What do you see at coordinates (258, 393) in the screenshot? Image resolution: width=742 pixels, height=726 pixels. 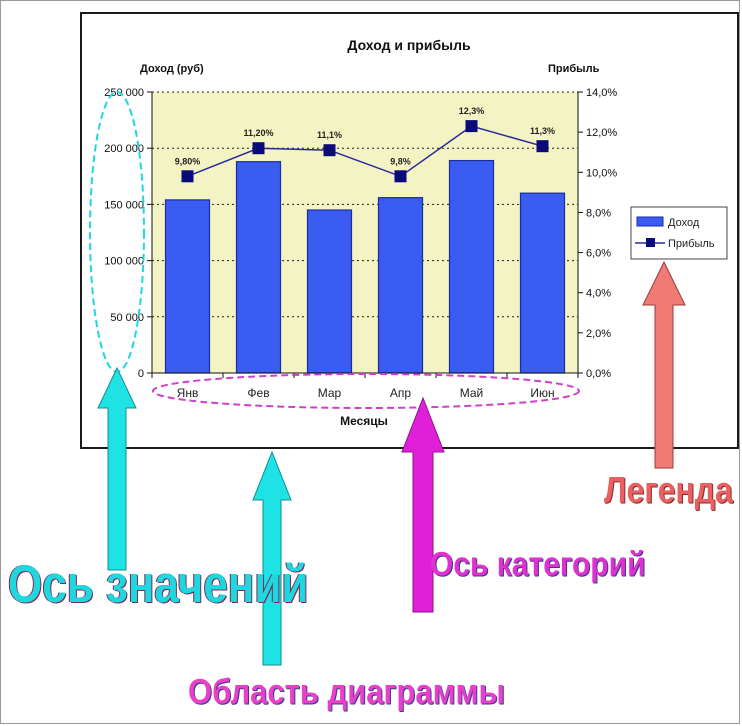 I see `x-tick-label: Фев` at bounding box center [258, 393].